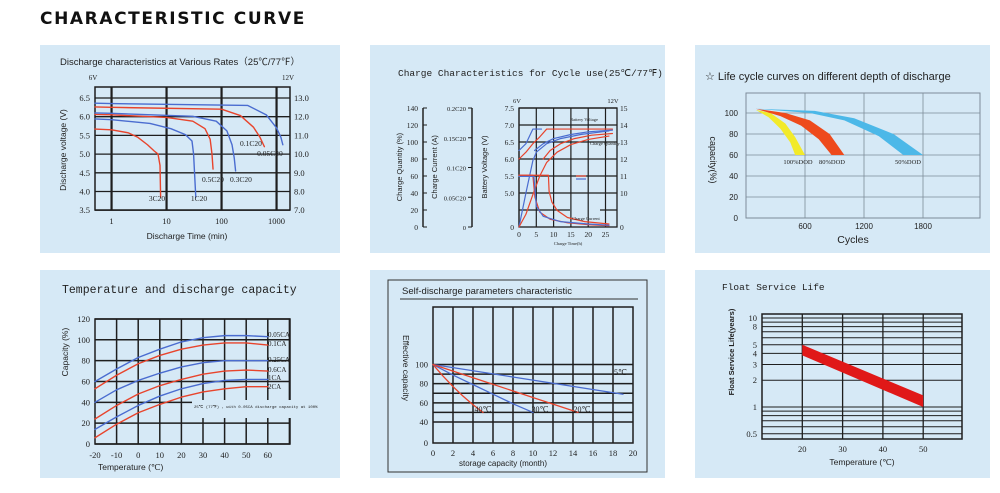 The width and height of the screenshot is (1000, 493). Describe the element at coordinates (111, 221) in the screenshot. I see `tick-label: 1` at that location.